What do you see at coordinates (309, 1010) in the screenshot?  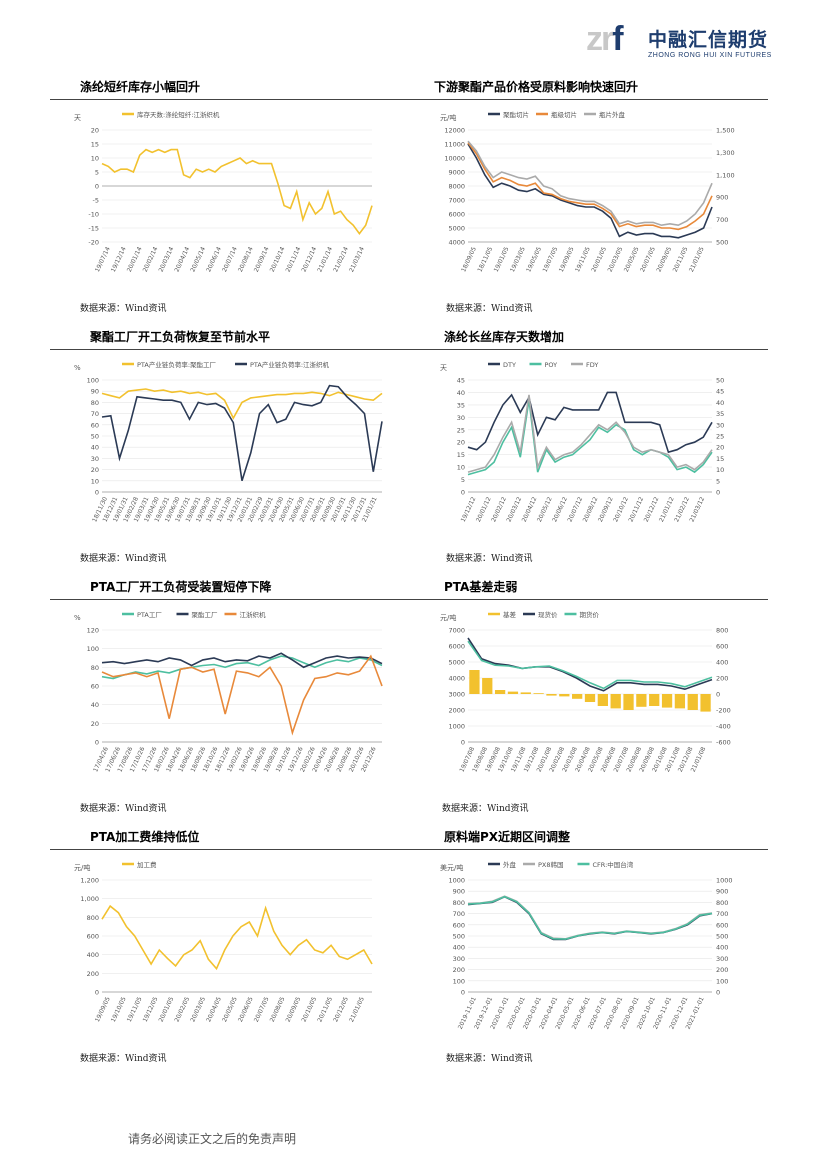 I see `x-tick-label: 20/10/05` at bounding box center [309, 1010].